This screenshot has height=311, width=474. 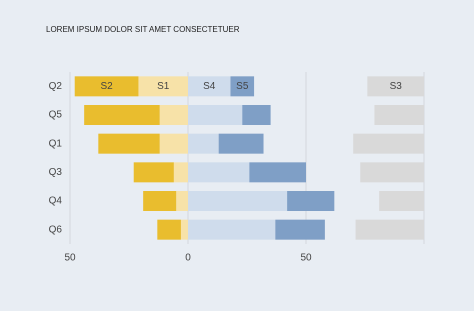 I want to click on series-label: S4, so click(x=209, y=86).